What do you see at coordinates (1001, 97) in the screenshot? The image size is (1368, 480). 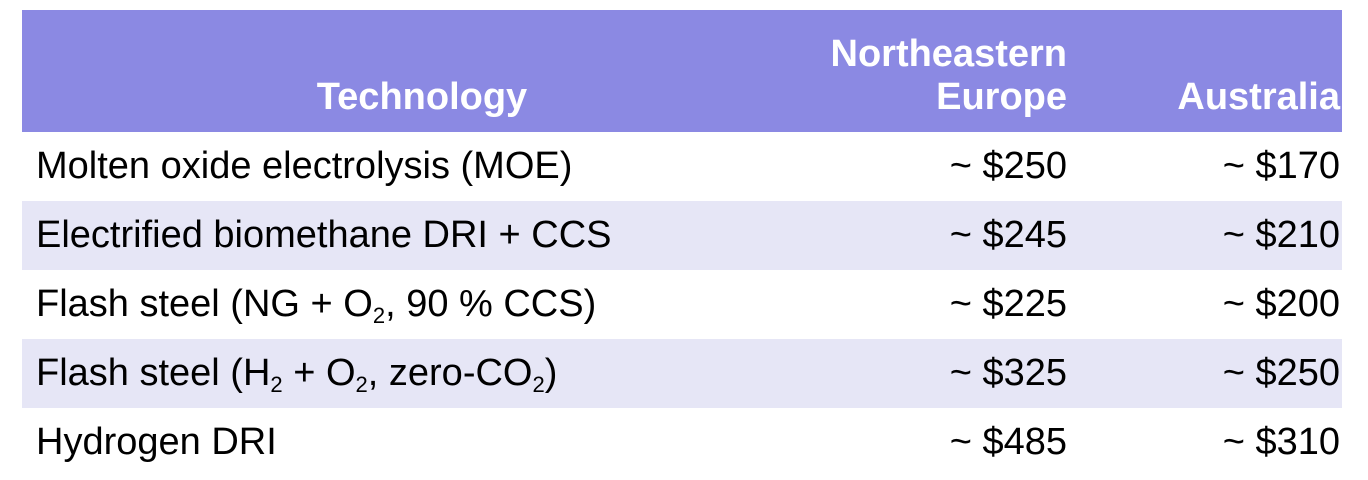 I see `header-northeastern-europe-line2: Europe` at bounding box center [1001, 97].